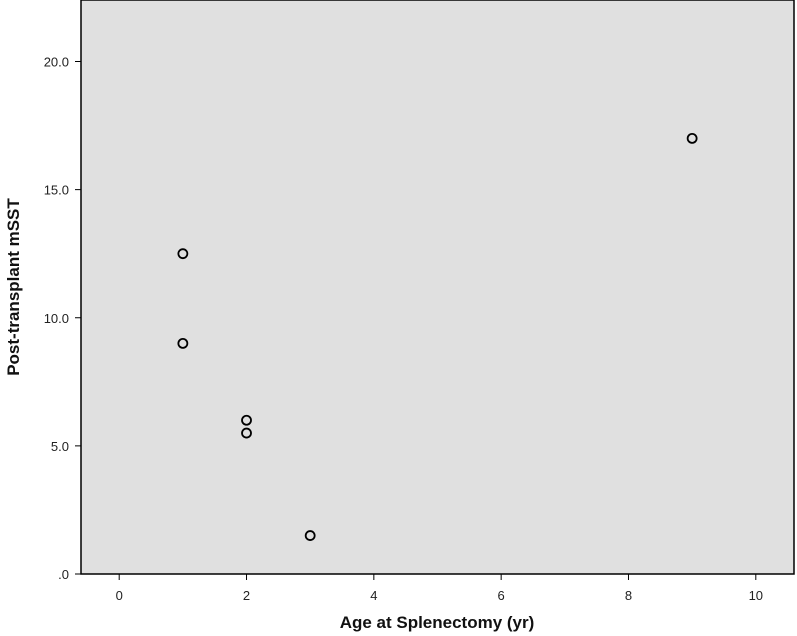 The width and height of the screenshot is (797, 636). Describe the element at coordinates (13, 287) in the screenshot. I see `y-axis-title: Post-transplant mSST` at that location.